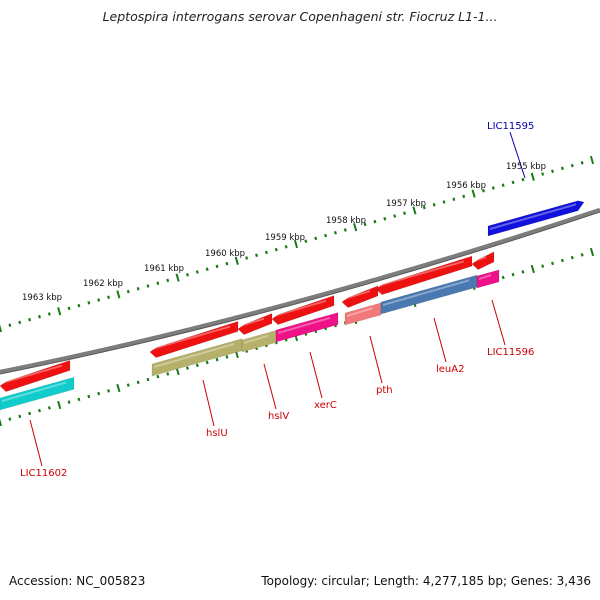  I want to click on gene-label-hslu: hslU, so click(217, 433).